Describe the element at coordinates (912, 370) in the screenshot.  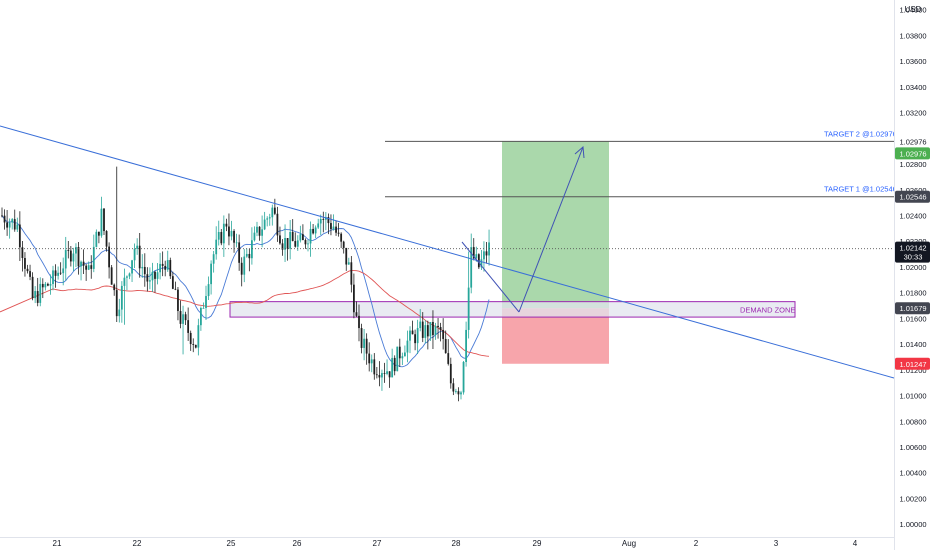
I see `y-tick-label: 1.01200` at that location.